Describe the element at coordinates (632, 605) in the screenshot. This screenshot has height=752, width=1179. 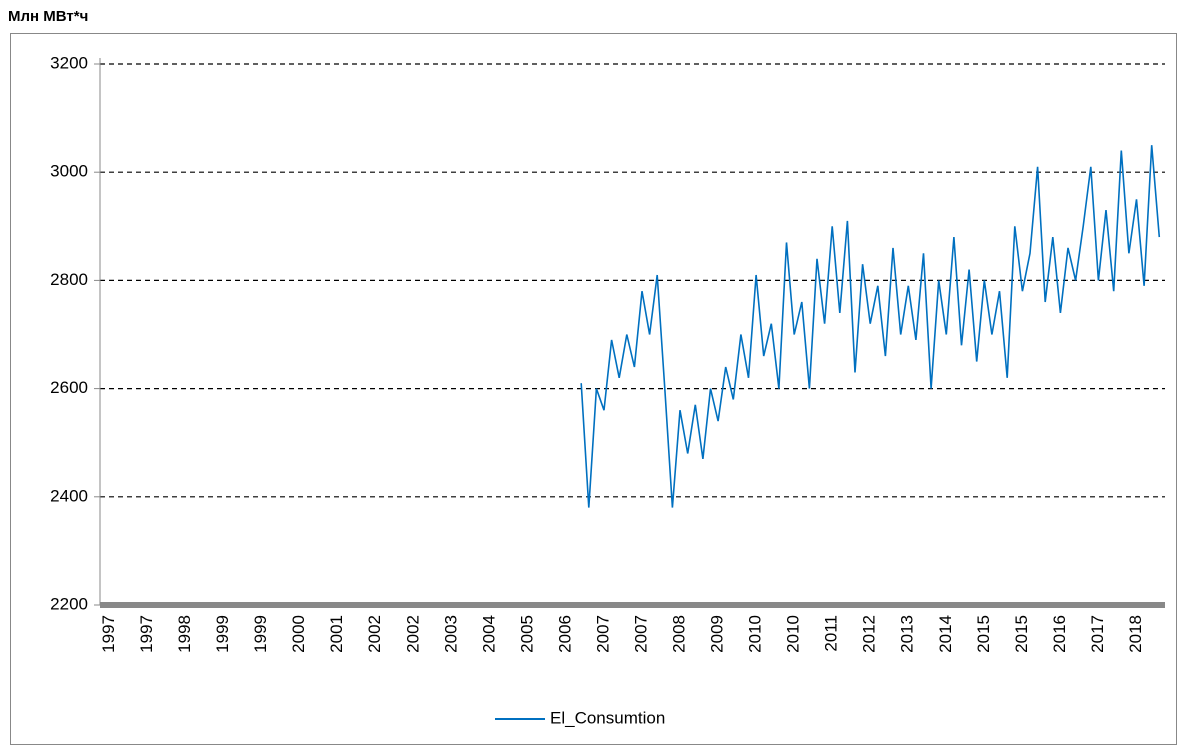
I see `x-axis` at that location.